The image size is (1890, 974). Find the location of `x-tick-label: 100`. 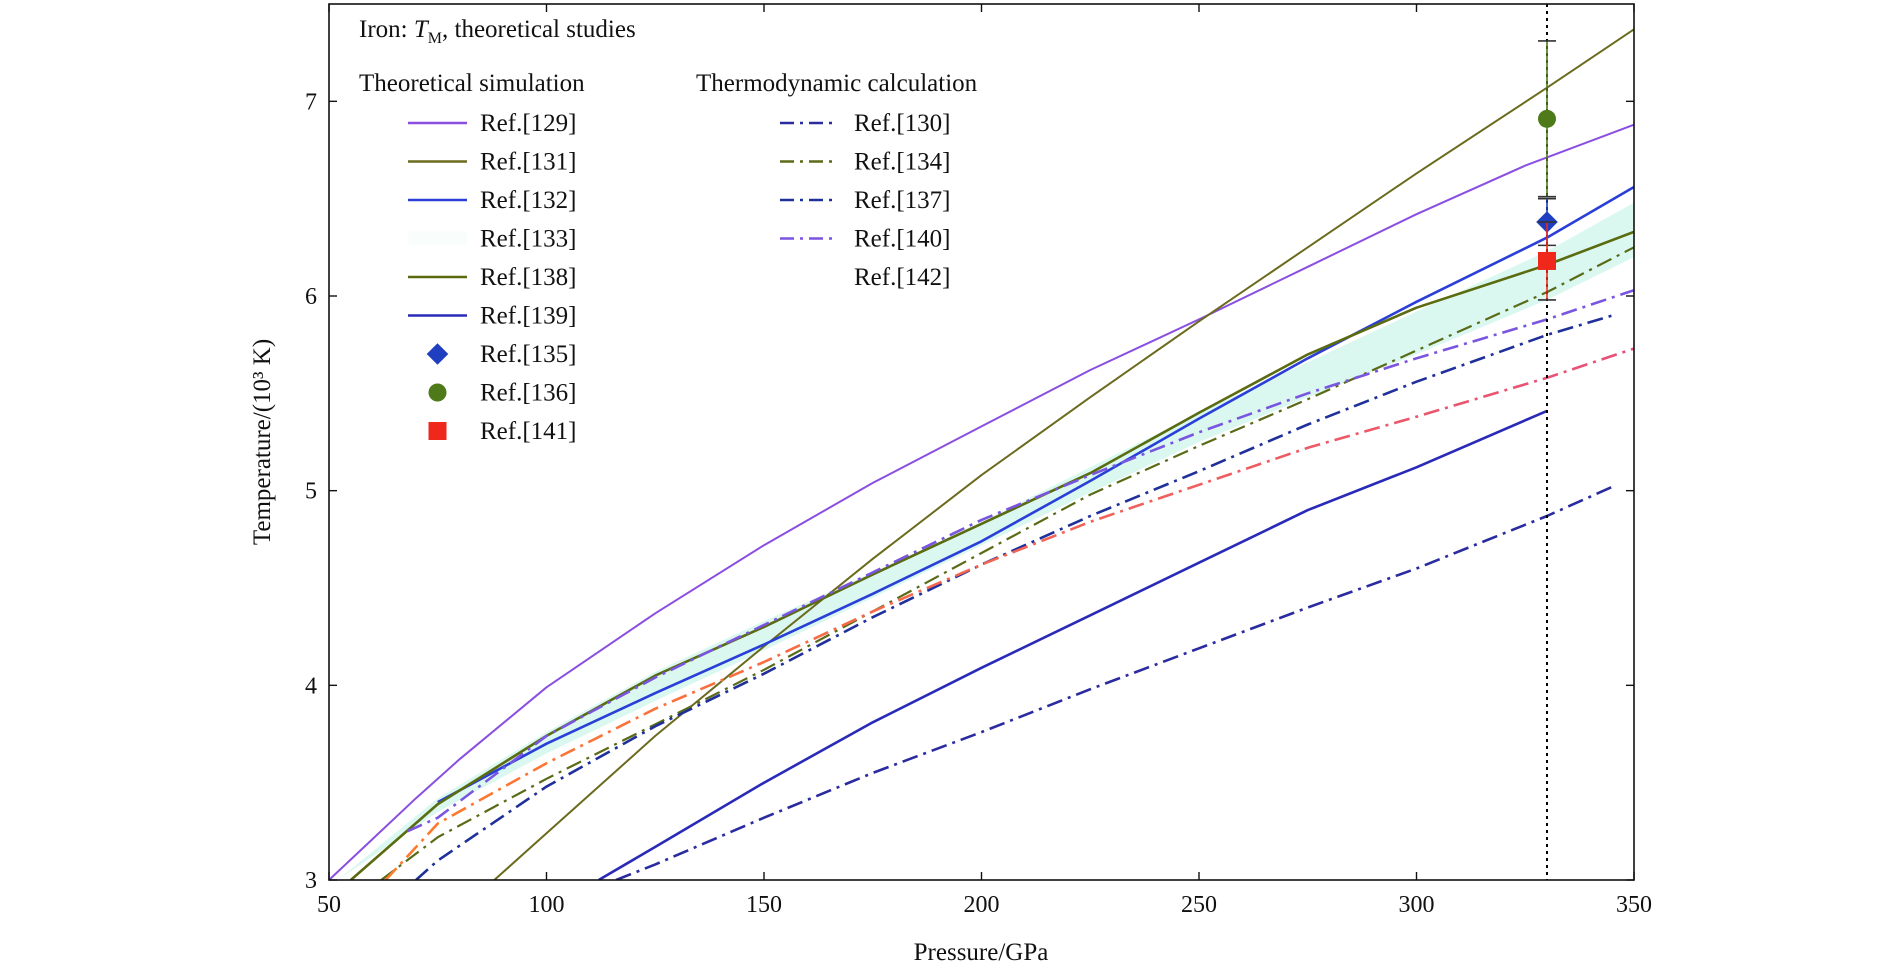

x-tick-label: 100 is located at coordinates (547, 905).